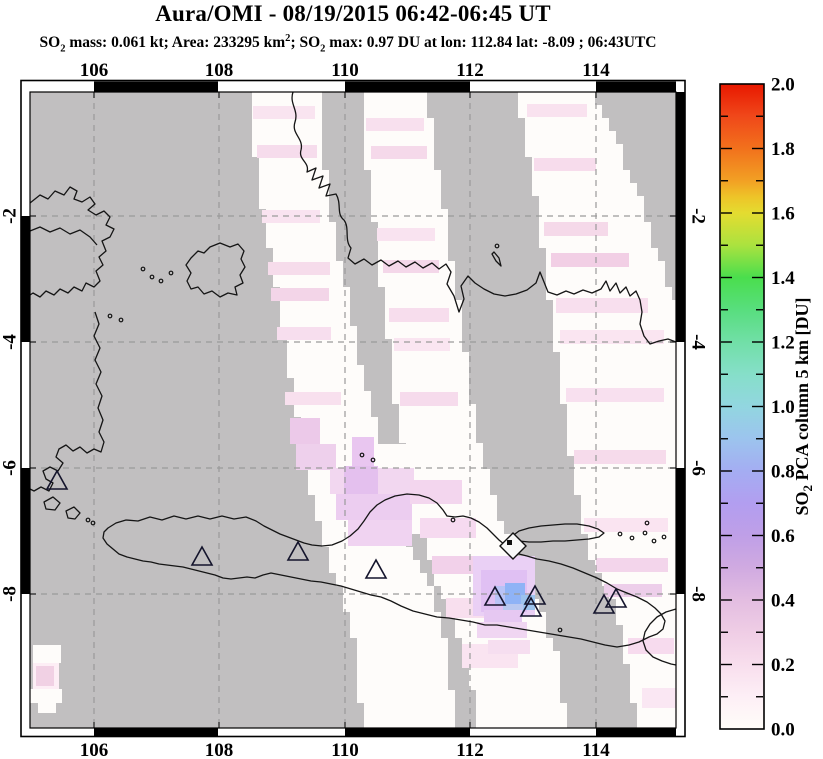  I want to click on lat-label-right: -2, so click(698, 216).